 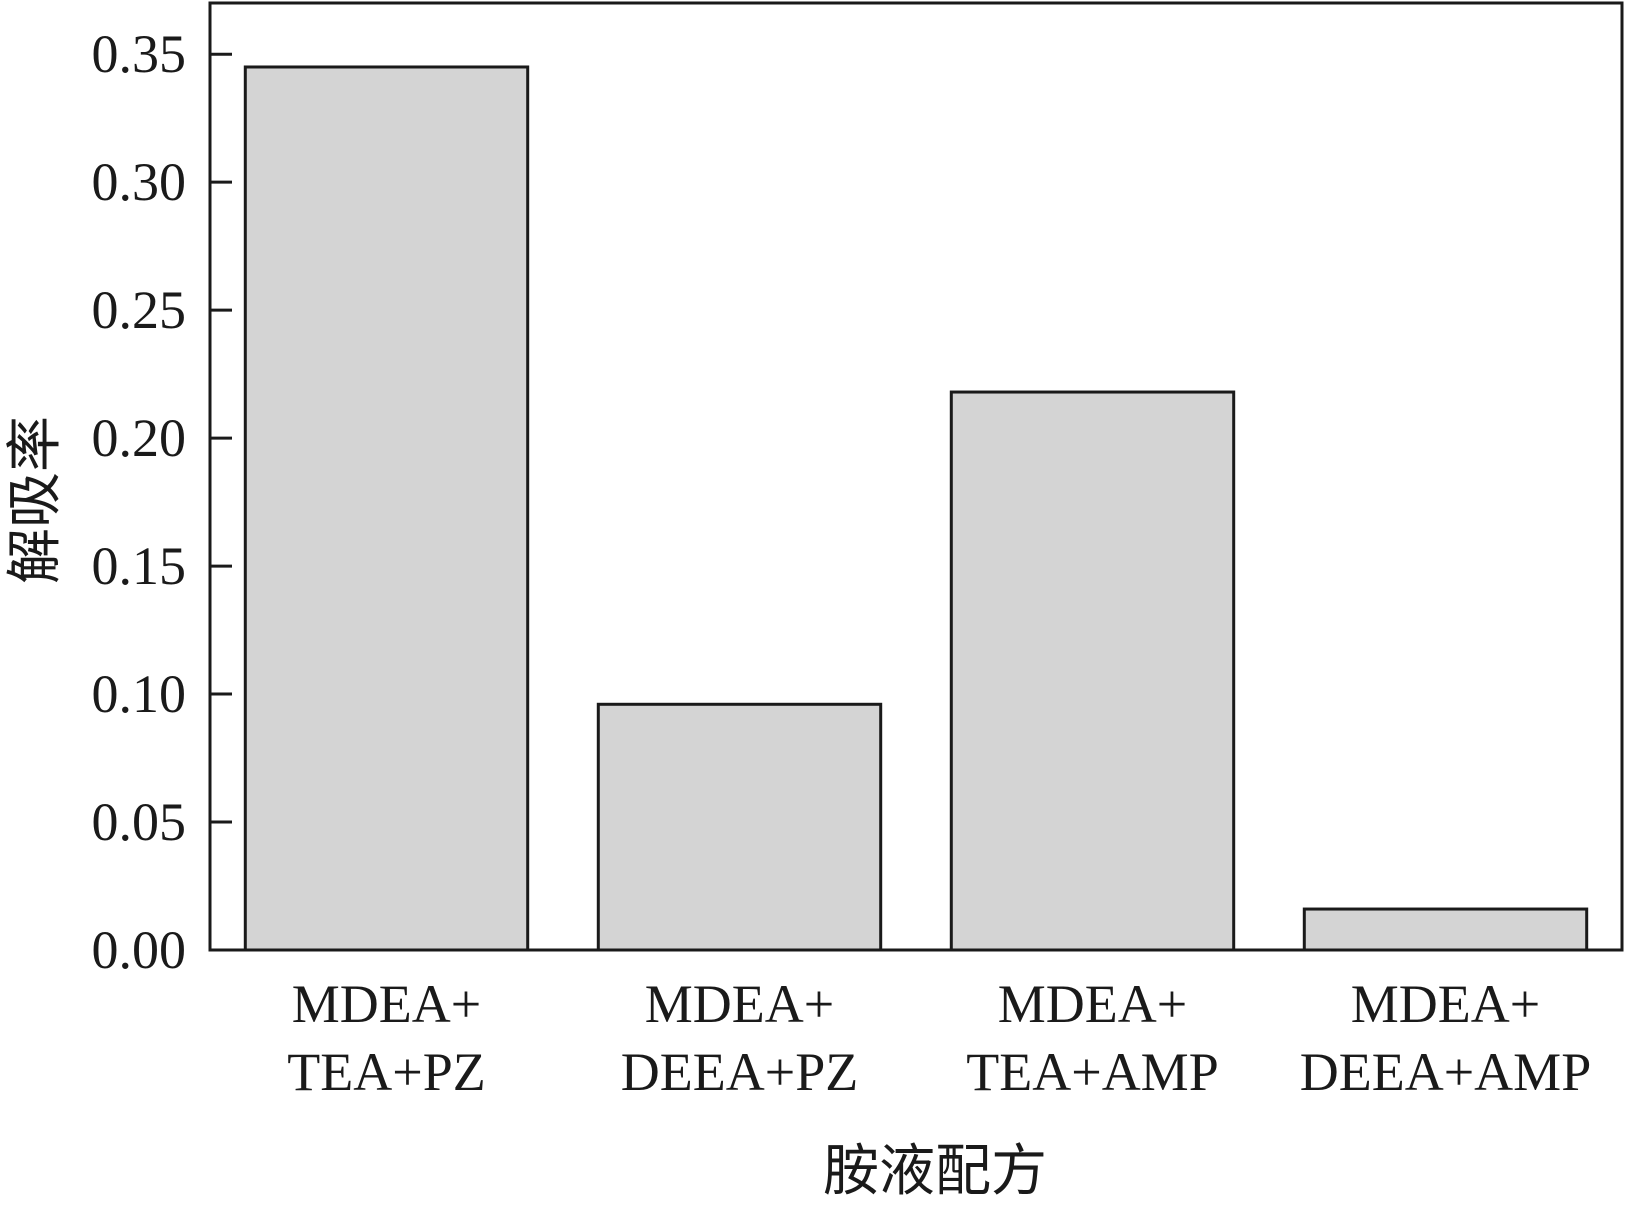 What do you see at coordinates (139, 182) in the screenshot?
I see `y-tick-label: 0.30` at bounding box center [139, 182].